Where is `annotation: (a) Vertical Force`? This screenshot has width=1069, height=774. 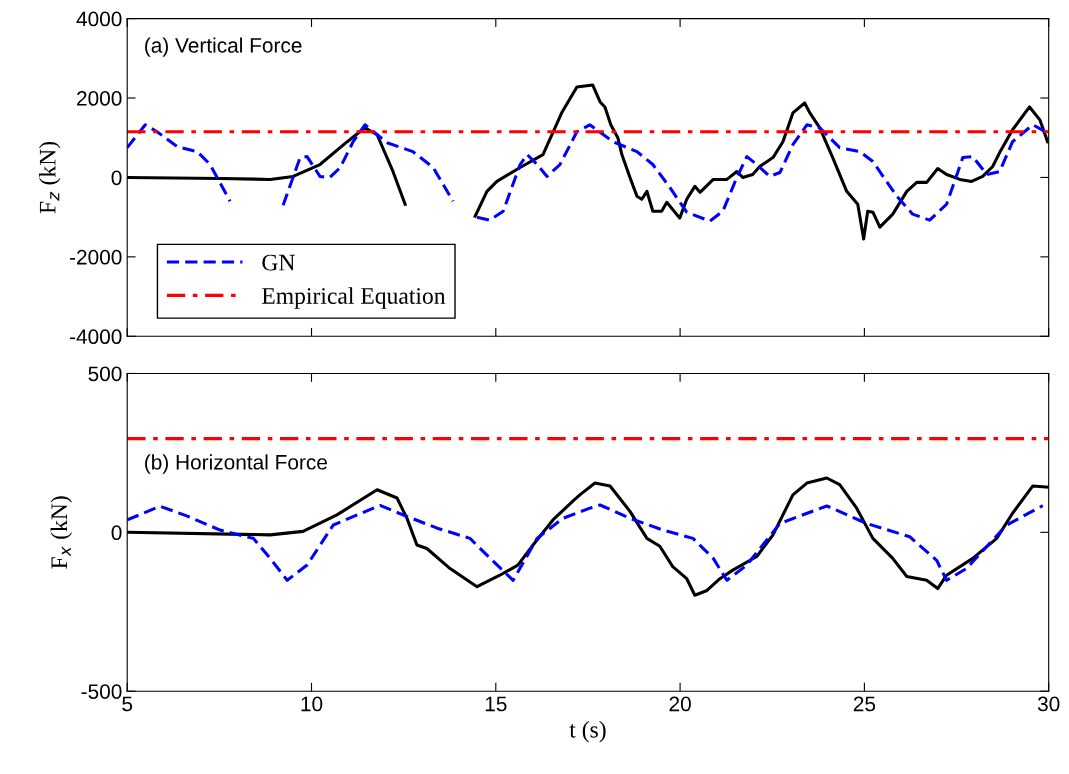
annotation: (a) Vertical Force is located at coordinates (223, 47).